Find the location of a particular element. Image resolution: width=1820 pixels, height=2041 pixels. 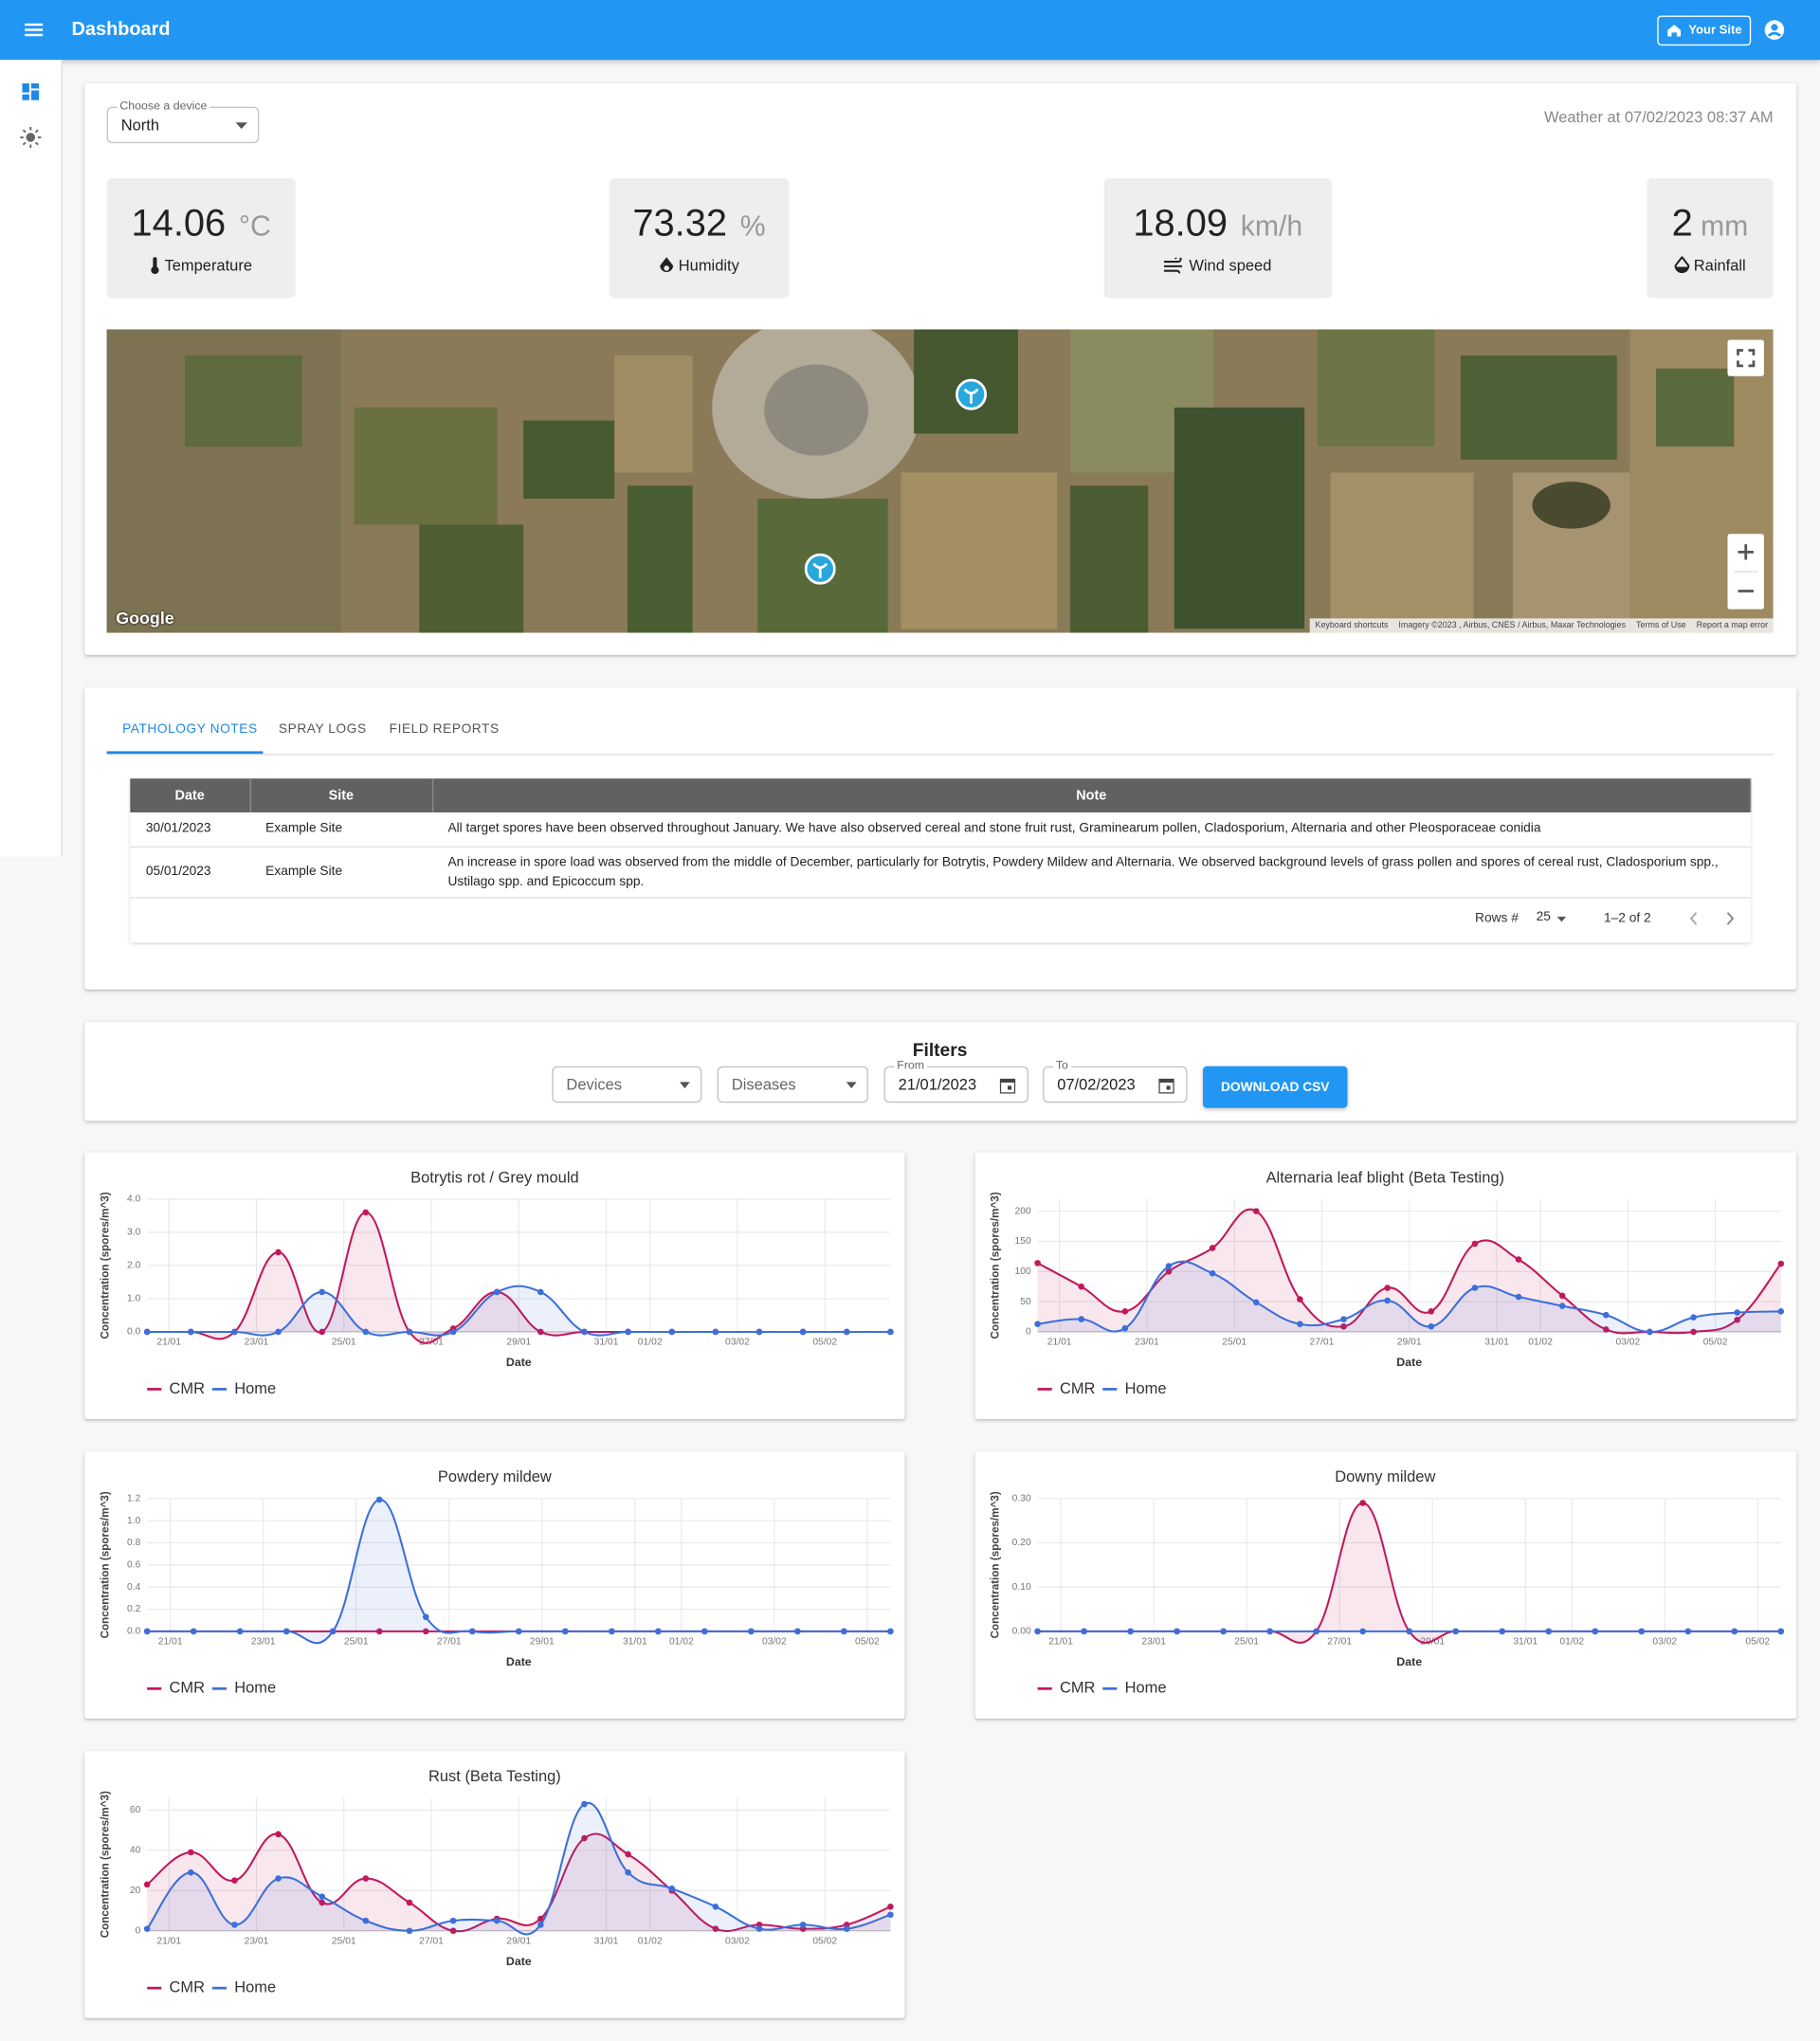

dropdown-arrow is located at coordinates (241, 125).